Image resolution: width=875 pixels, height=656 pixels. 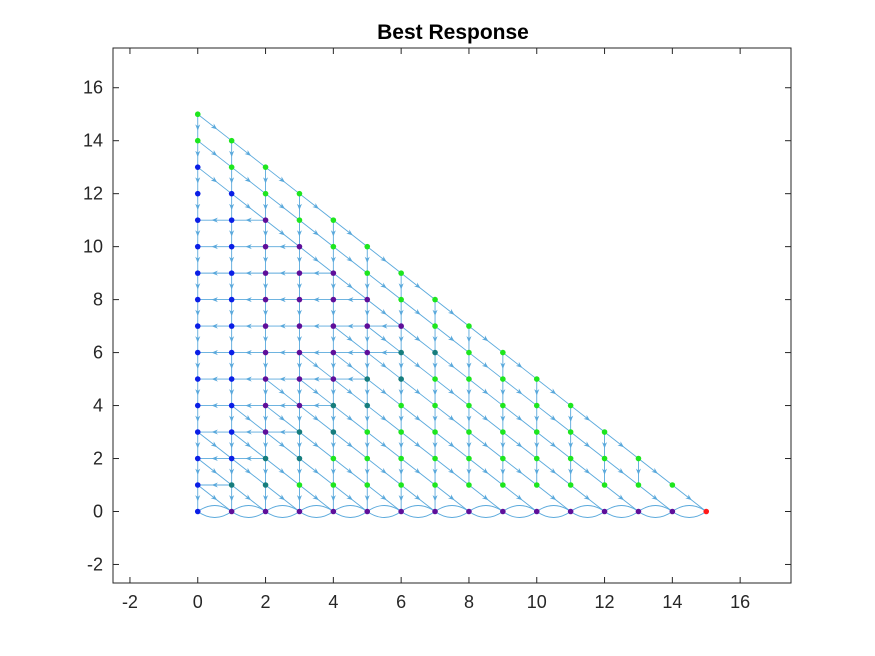 What do you see at coordinates (130, 602) in the screenshot?
I see `x-tick-label: -2` at bounding box center [130, 602].